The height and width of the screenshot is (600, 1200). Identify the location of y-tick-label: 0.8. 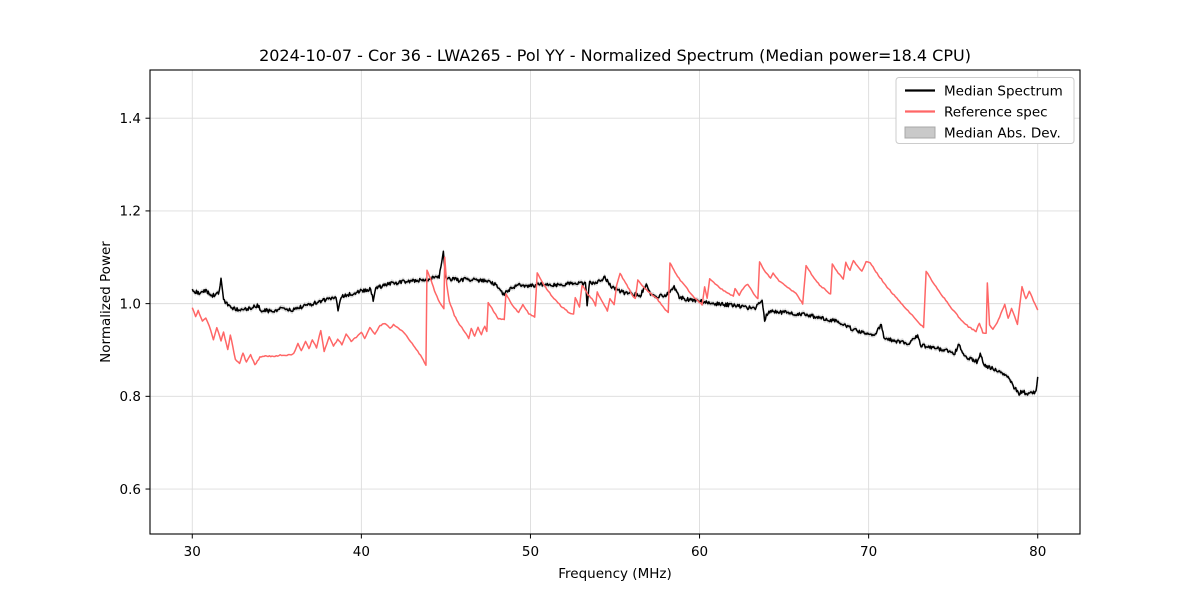
(130, 397).